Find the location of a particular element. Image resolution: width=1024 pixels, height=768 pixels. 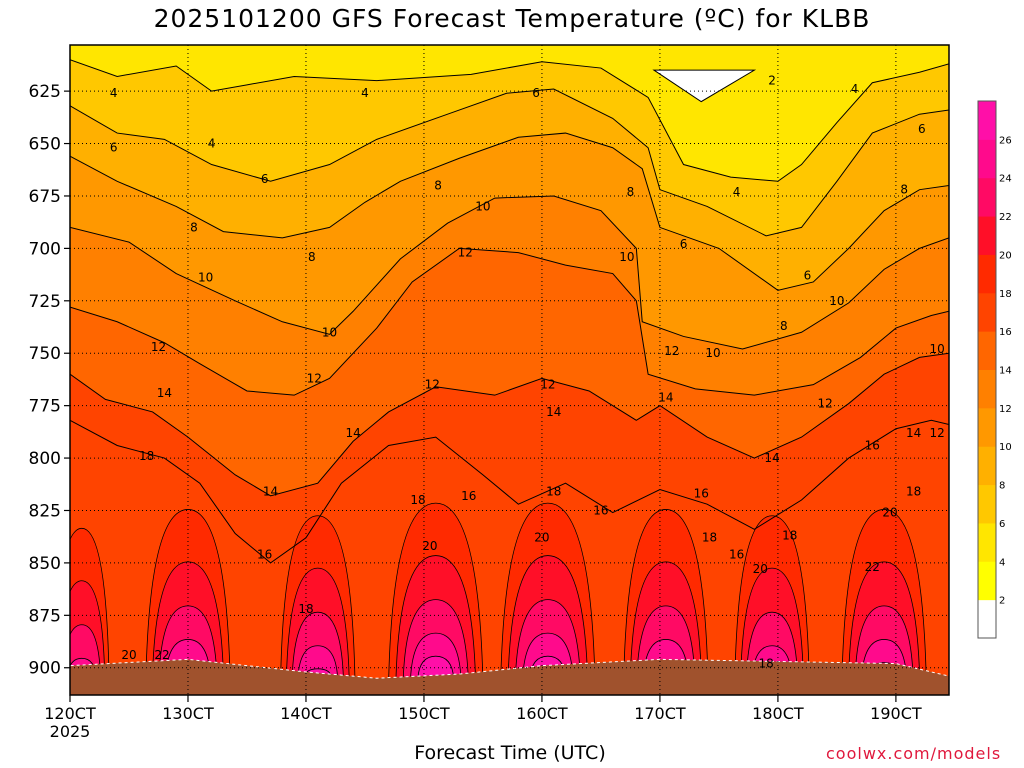

colorbar-label: 24 is located at coordinates (1005, 179).